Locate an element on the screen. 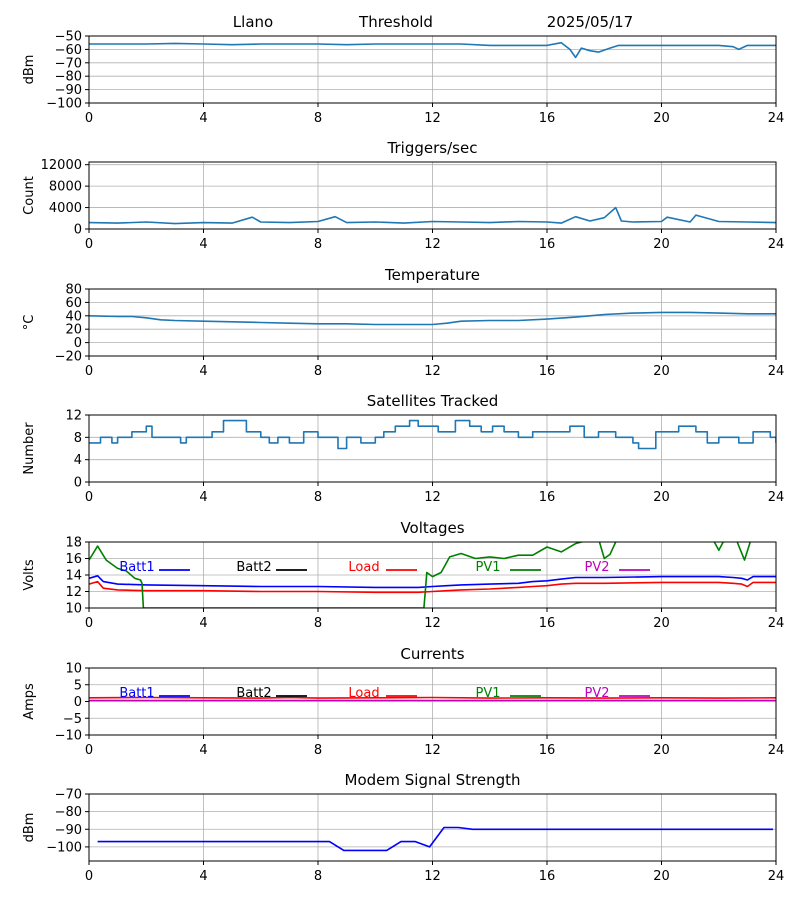 This screenshot has width=800, height=900. y-tick-label: 8 is located at coordinates (78, 438).